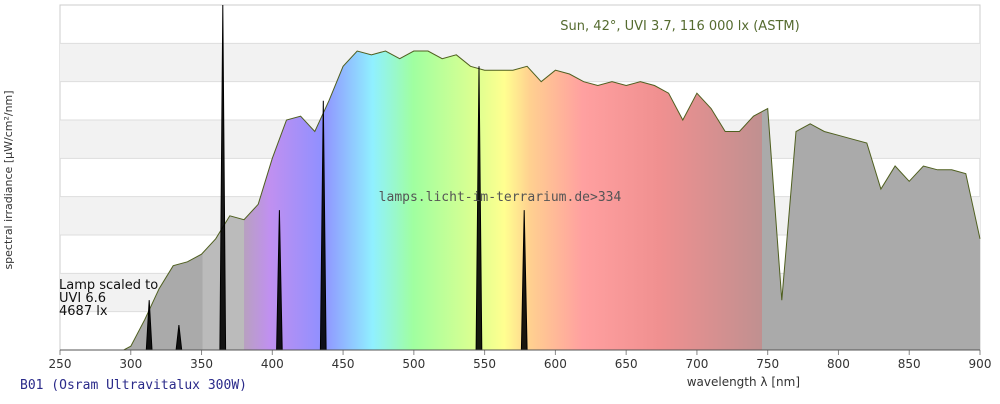 The width and height of the screenshot is (1000, 404). Describe the element at coordinates (679, 26) in the screenshot. I see `series-label: Sun, 42°, UVI 3.7, 116 000 lx (ASTM)` at that location.